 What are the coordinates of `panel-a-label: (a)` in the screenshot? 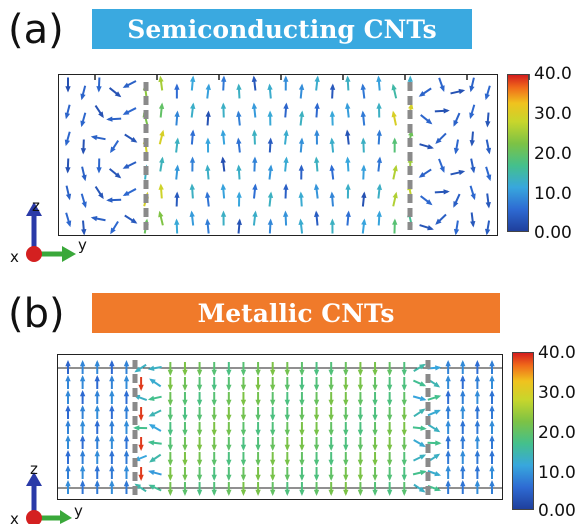 It's located at (36, 30).